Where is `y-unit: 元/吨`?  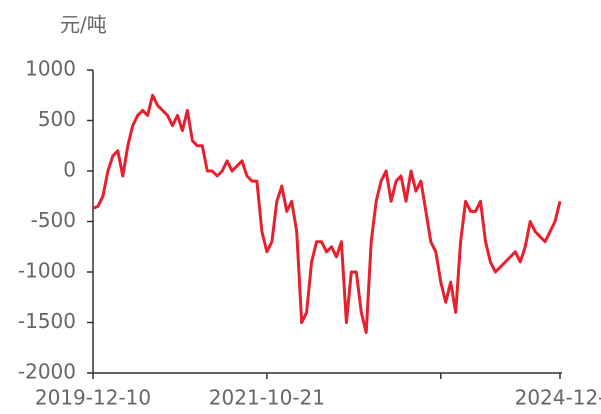 y-unit: 元/吨 is located at coordinates (83, 25).